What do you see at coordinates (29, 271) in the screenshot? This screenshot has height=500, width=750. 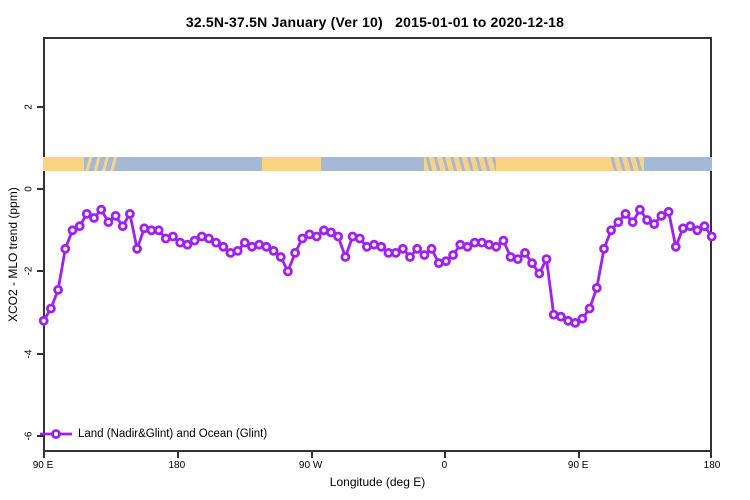 I see `y-tick-label: -2` at bounding box center [29, 271].